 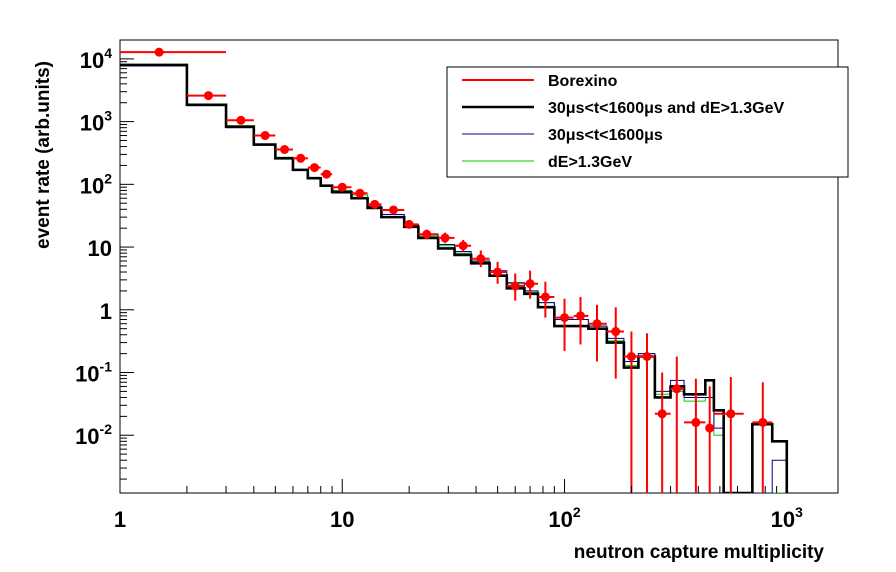 I want to click on y-tick-label: 10³, so click(x=96, y=122).